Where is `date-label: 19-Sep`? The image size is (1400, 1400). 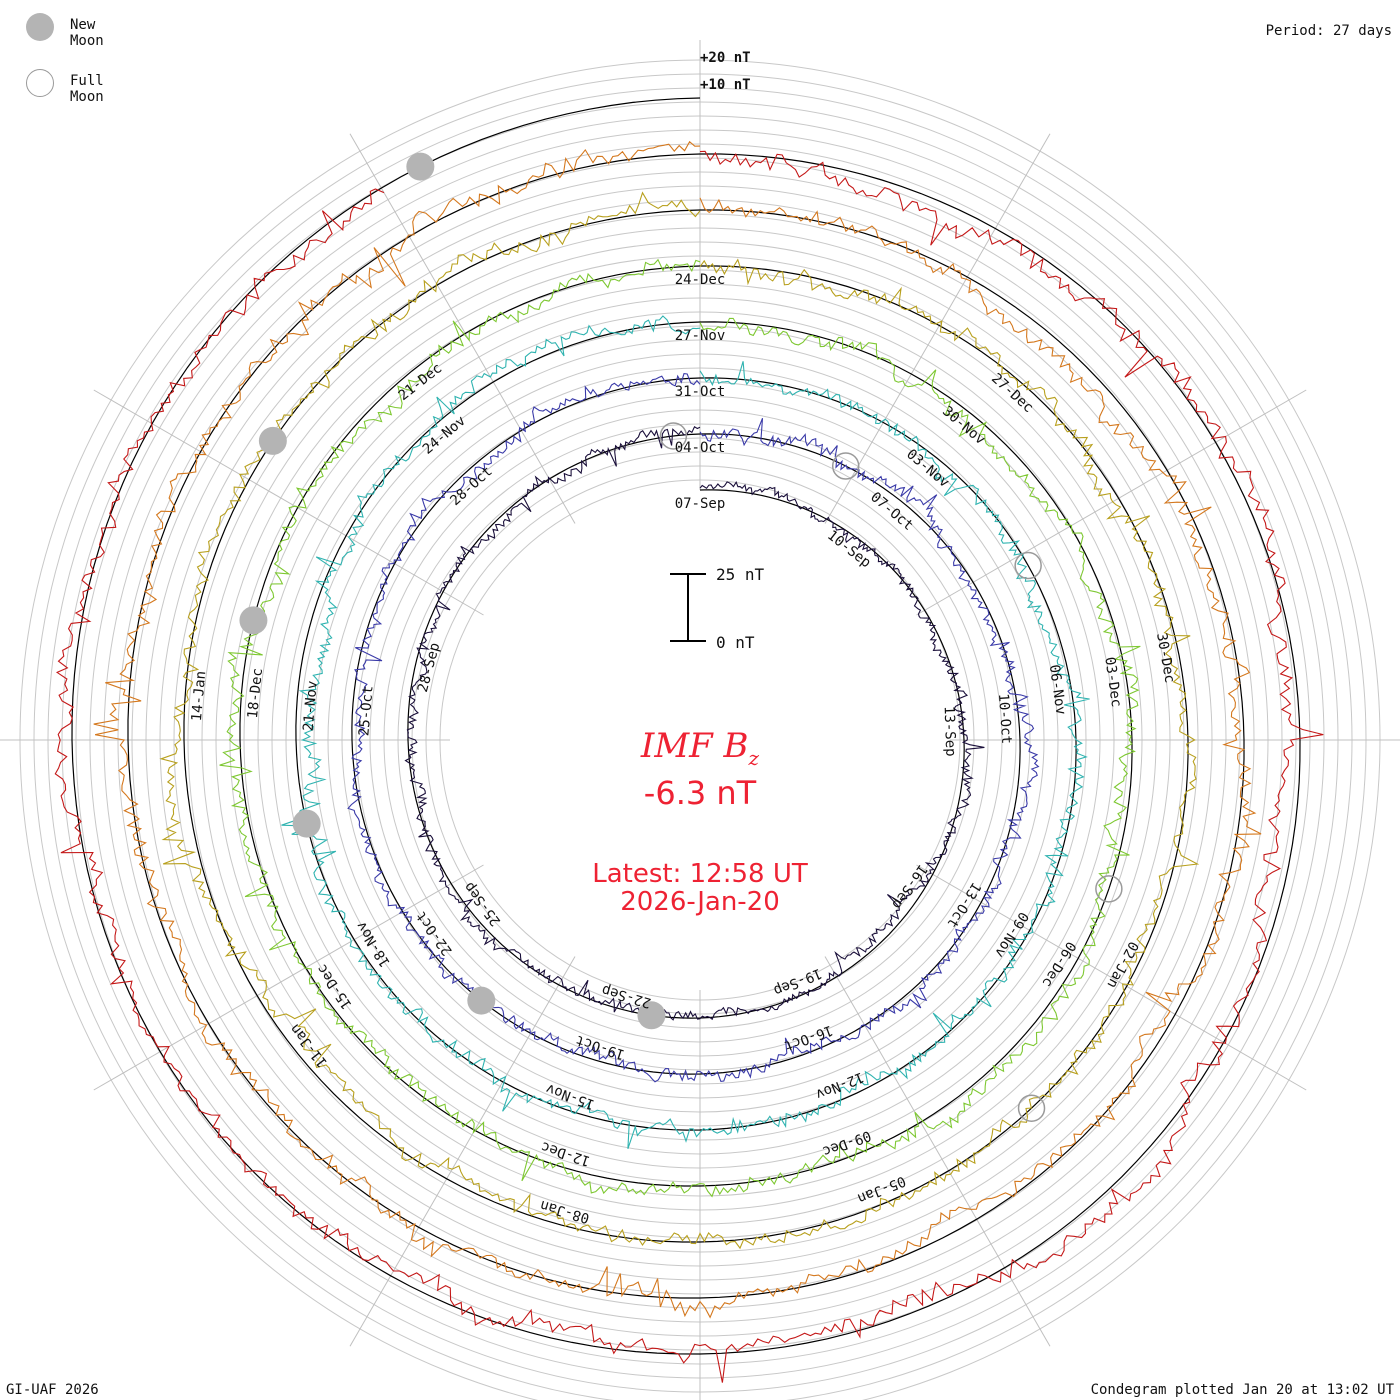 date-label: 19-Sep is located at coordinates (797, 982).